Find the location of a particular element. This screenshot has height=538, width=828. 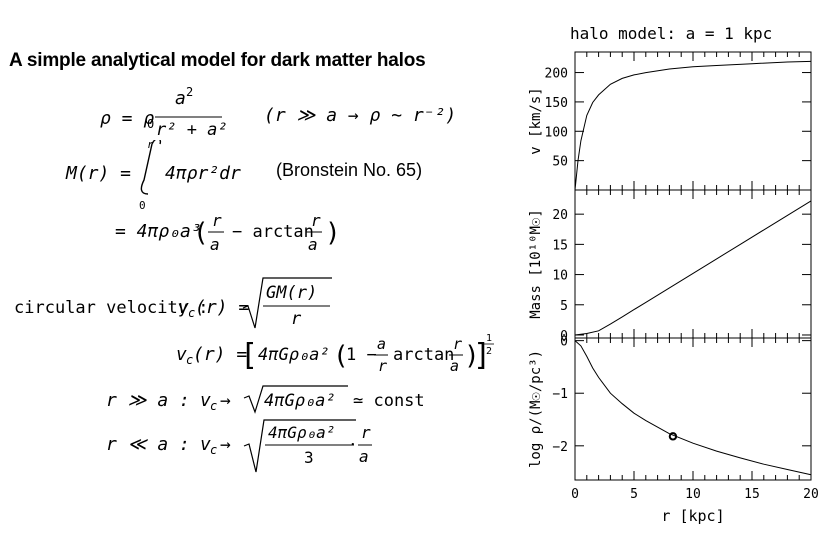

y-tick-label: 50 is located at coordinates (560, 162).